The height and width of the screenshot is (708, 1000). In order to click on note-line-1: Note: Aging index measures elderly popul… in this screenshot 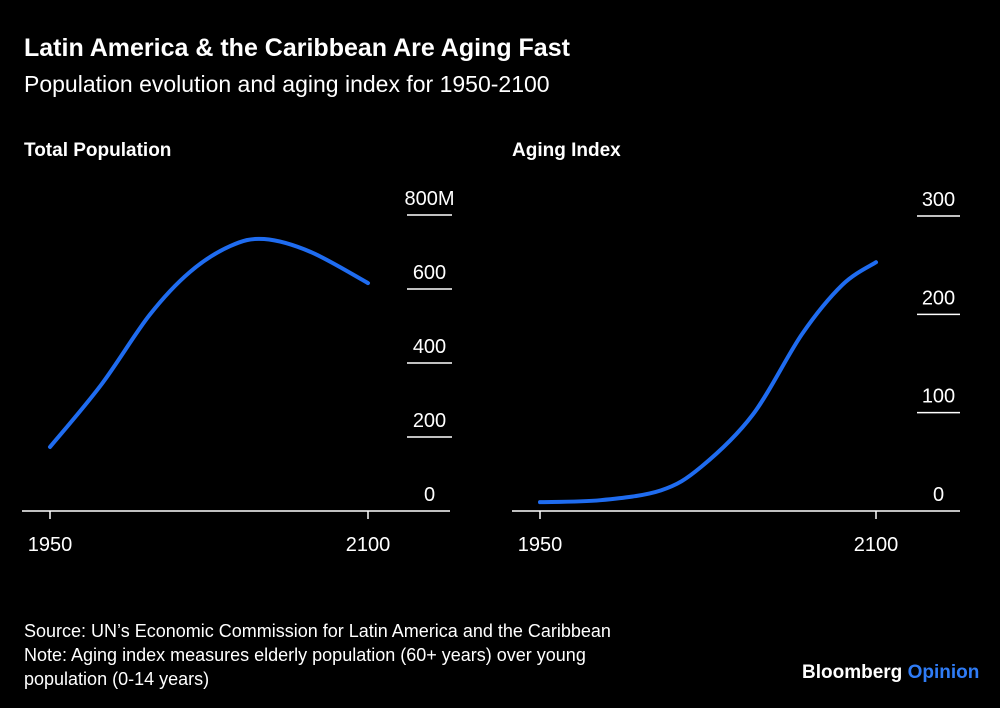, I will do `click(305, 655)`.